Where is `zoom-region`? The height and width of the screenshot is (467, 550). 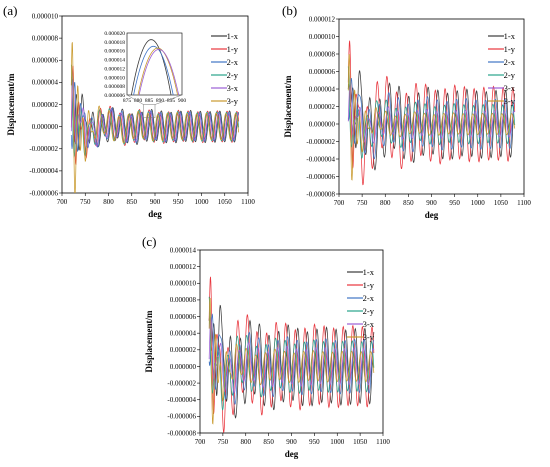
zoom-region is located at coordinates (149, 111).